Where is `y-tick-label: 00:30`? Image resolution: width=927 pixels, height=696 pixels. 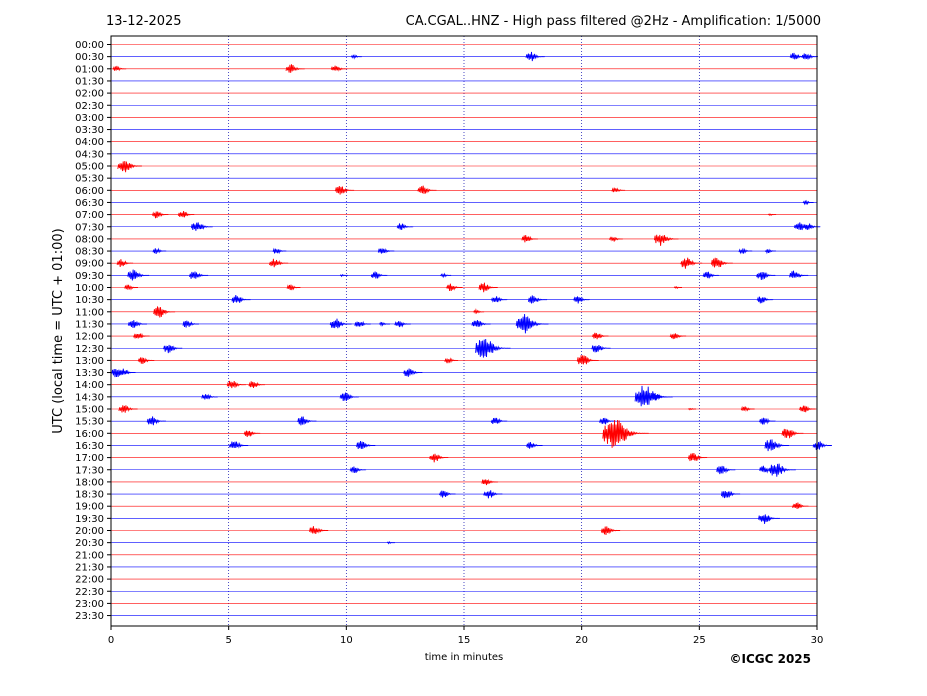 y-tick-label: 00:30 is located at coordinates (89, 57).